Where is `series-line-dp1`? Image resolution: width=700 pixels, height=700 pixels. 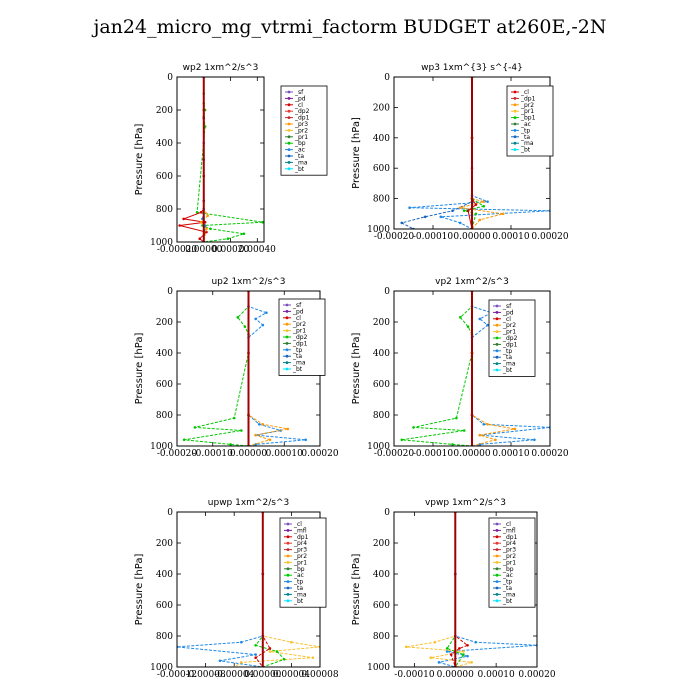
series-line-dp1 is located at coordinates (459, 589).